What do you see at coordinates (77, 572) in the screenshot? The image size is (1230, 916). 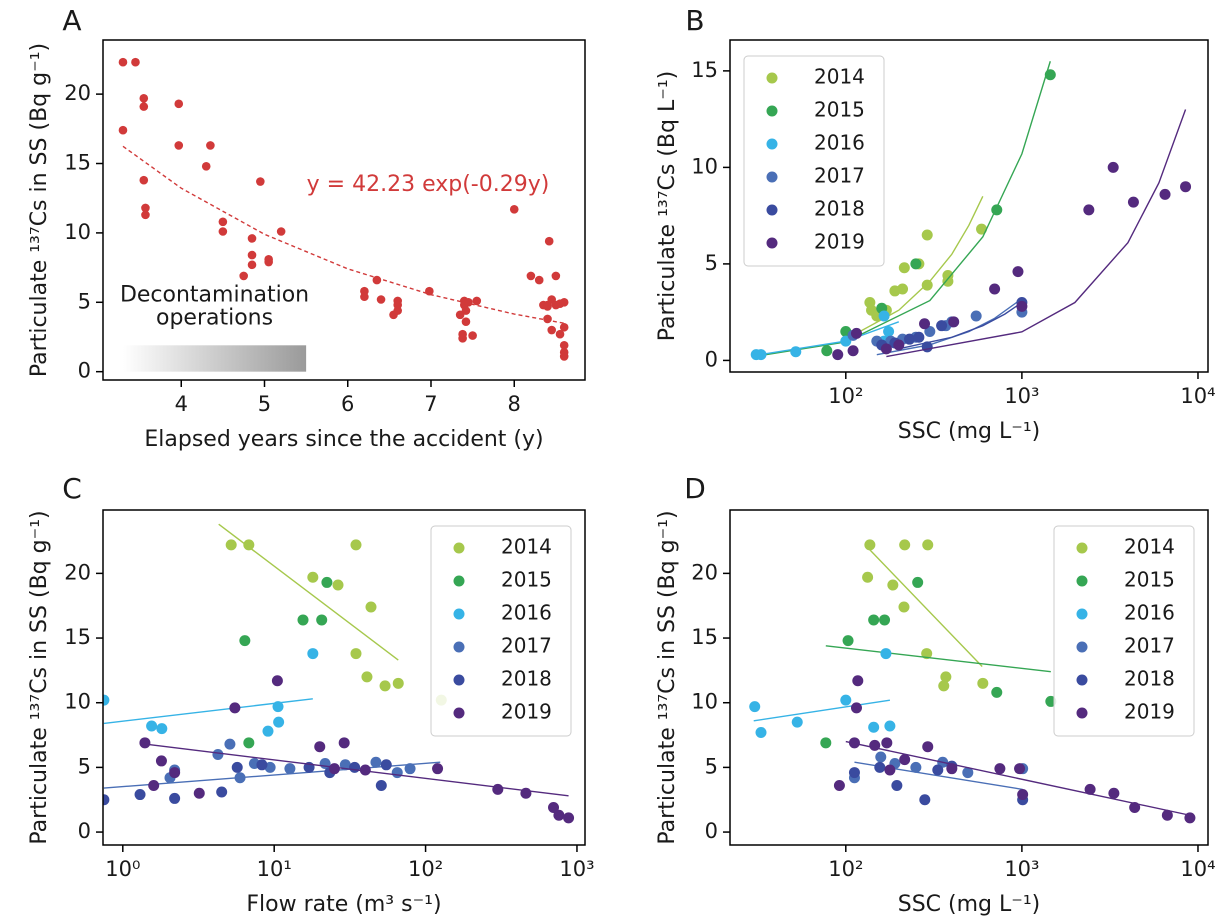 I see `y-tick-label: 20` at bounding box center [77, 572].